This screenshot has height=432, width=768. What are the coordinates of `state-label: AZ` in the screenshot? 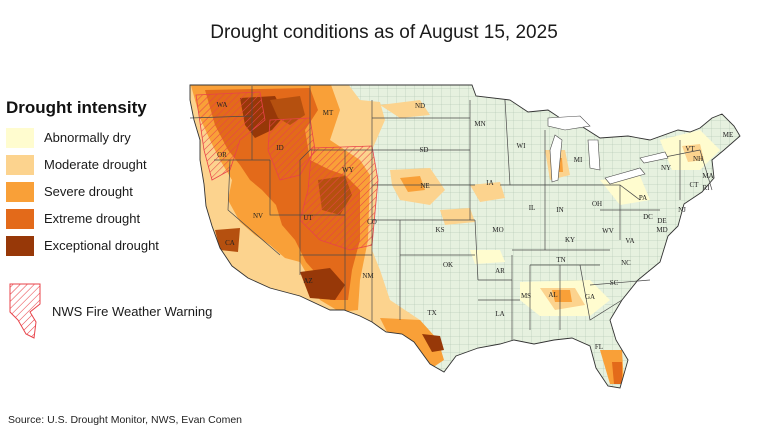 It's located at (307, 281).